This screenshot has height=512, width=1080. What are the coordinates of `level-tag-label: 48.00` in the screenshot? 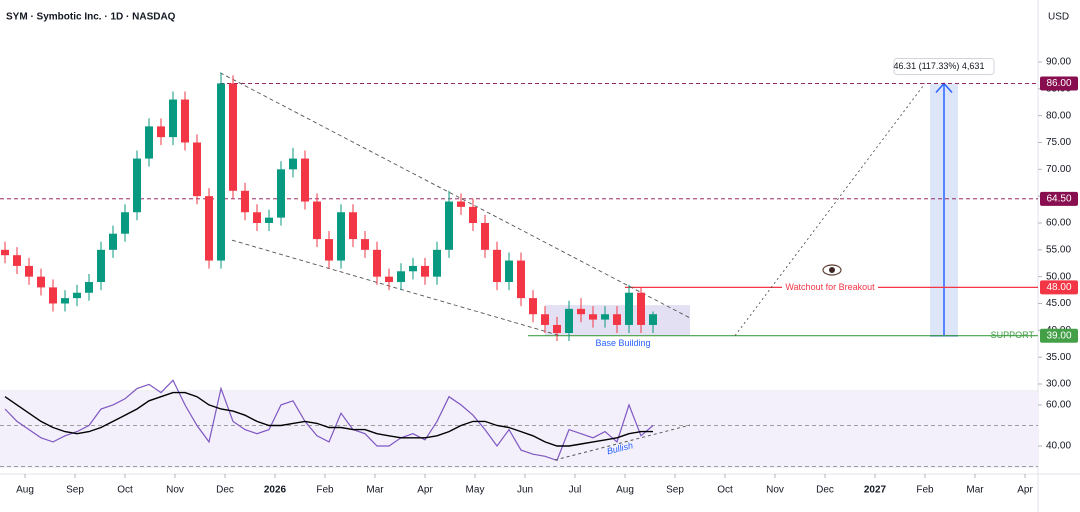 It's located at (1058, 287).